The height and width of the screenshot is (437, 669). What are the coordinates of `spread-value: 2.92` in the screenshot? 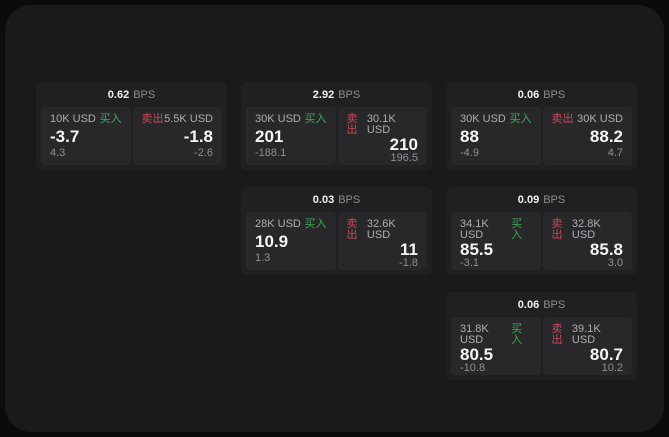 It's located at (323, 94).